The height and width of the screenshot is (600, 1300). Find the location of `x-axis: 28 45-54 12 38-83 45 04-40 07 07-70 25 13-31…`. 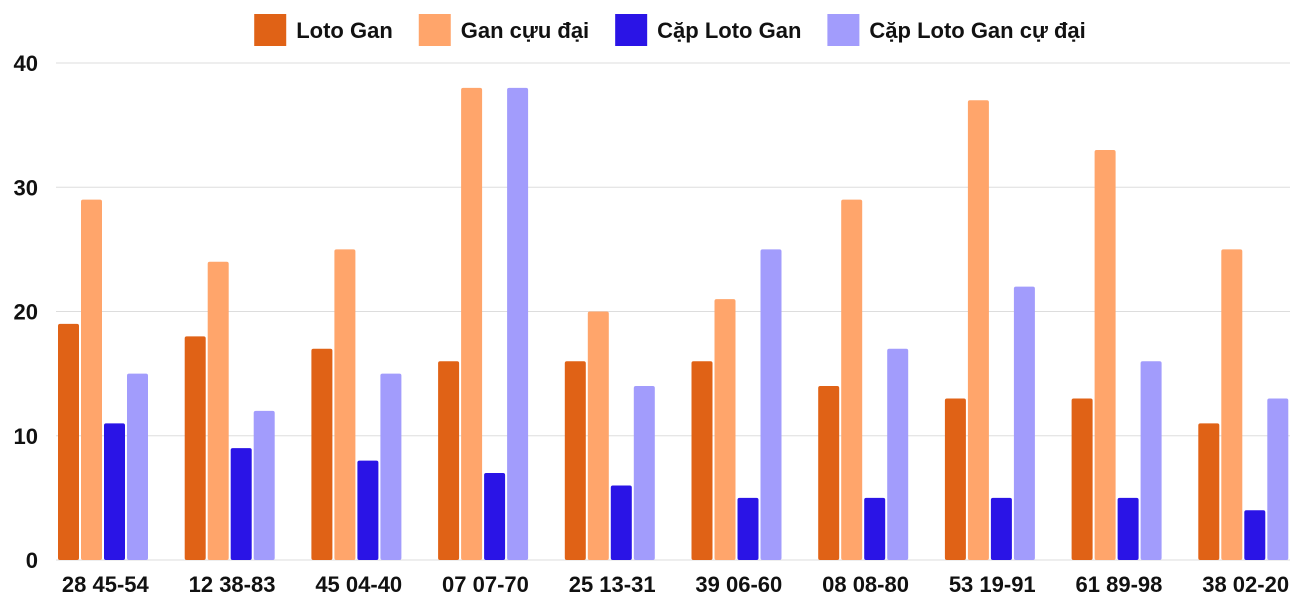

x-axis: 28 45-54 12 38-83 45 04-40 07 07-70 25 13-31… is located at coordinates (675, 584).